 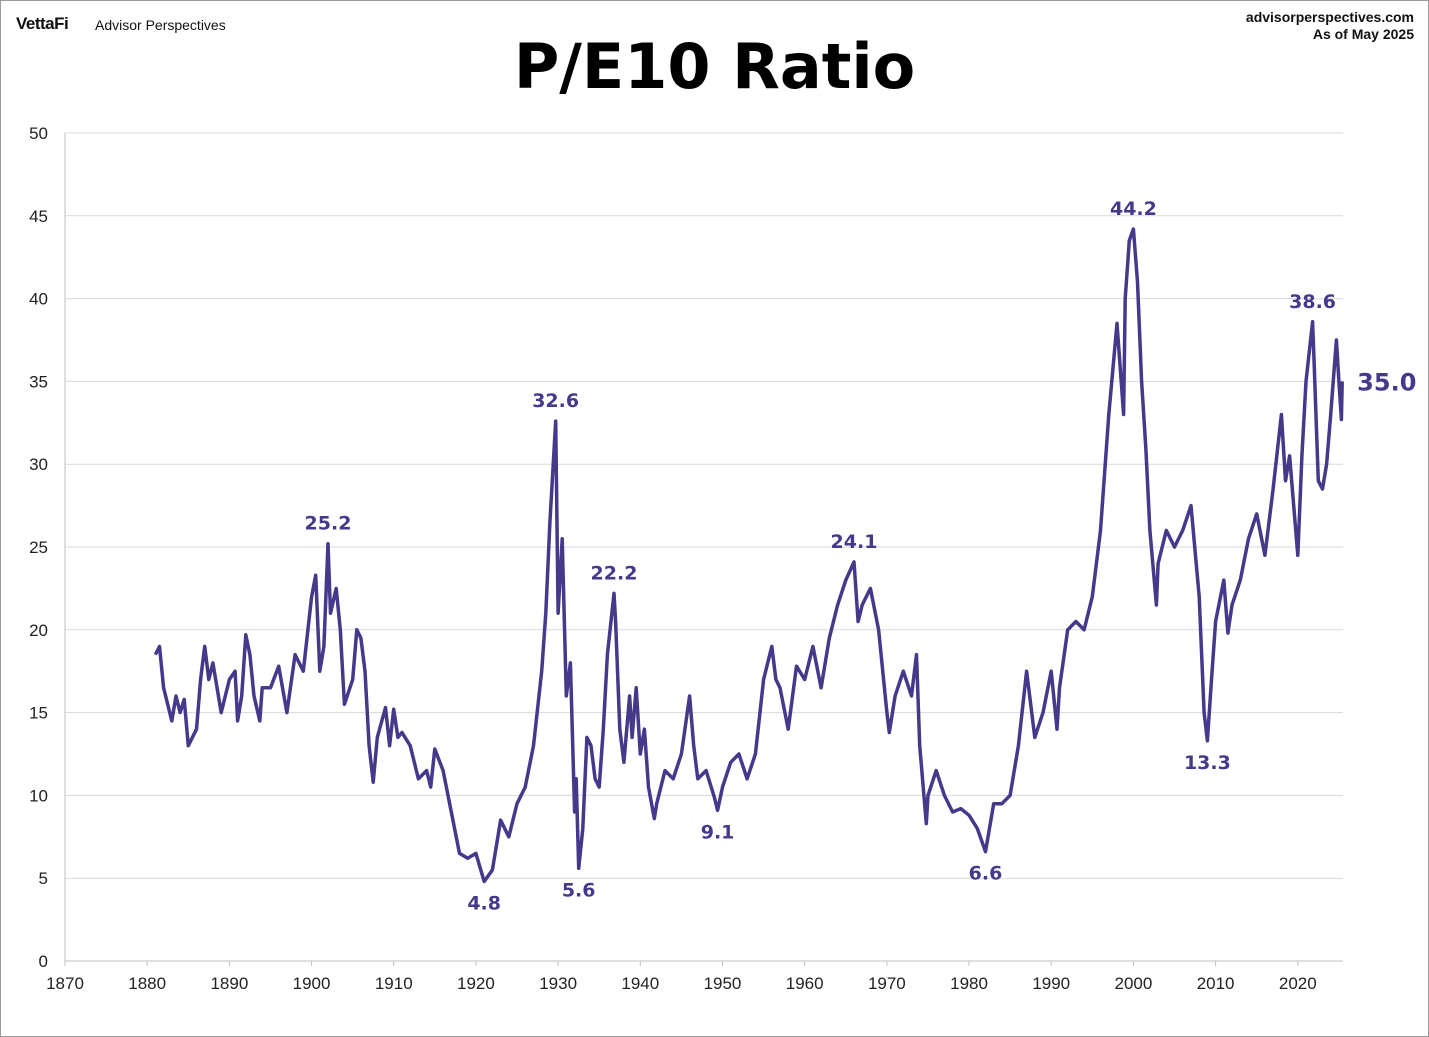 What do you see at coordinates (476, 983) in the screenshot?
I see `x-tick-label: 1920` at bounding box center [476, 983].